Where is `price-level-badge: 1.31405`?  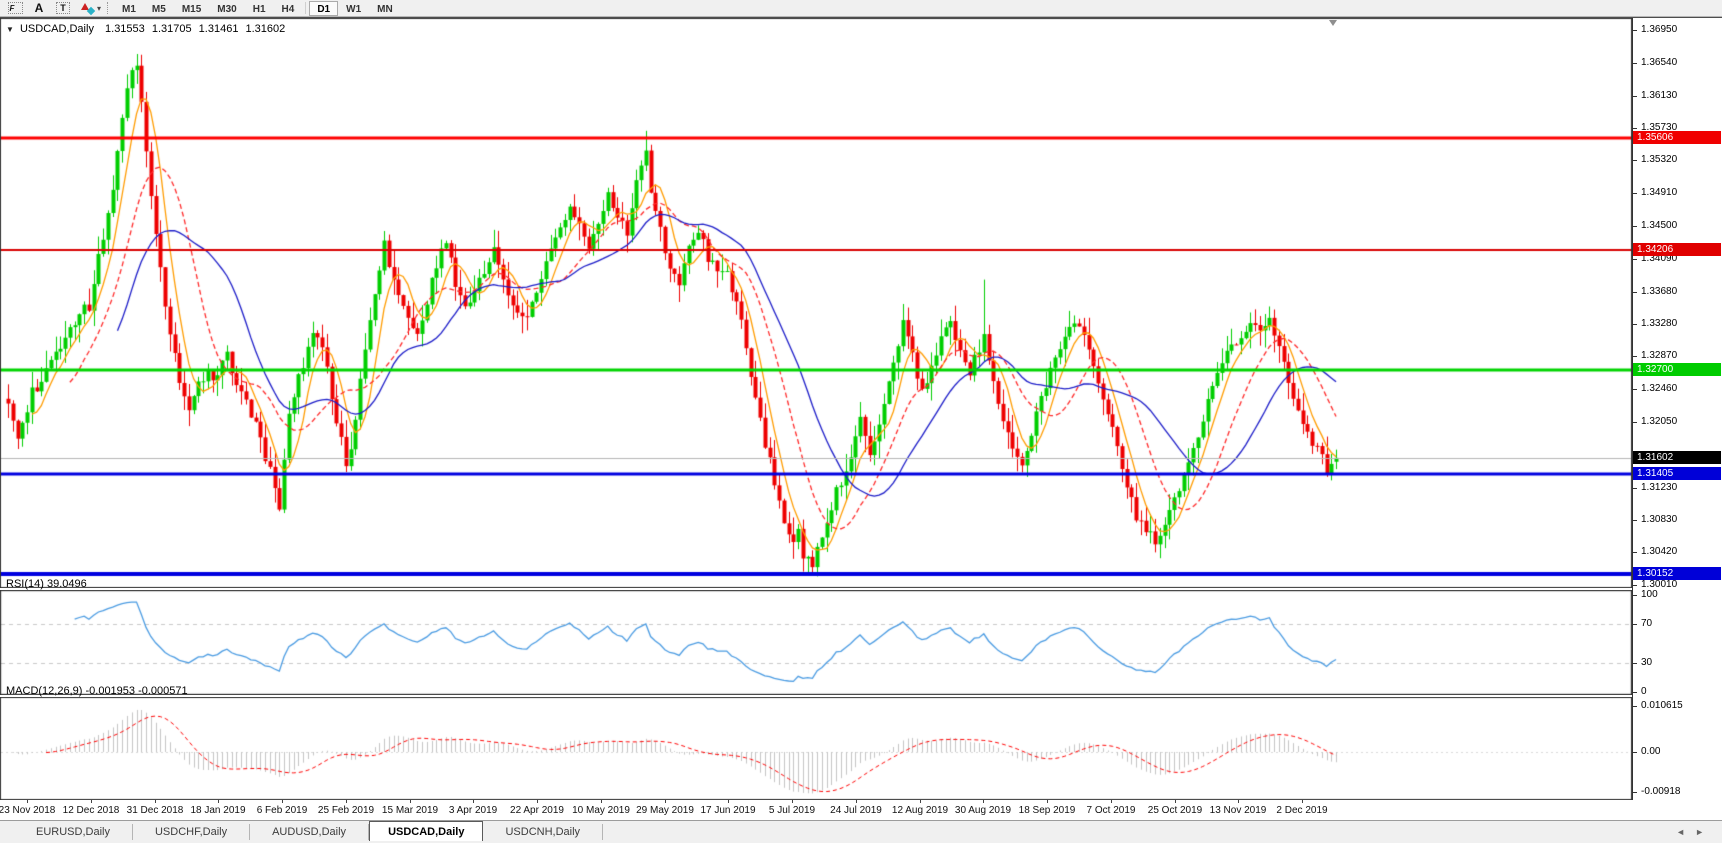 price-level-badge: 1.31405 is located at coordinates (1677, 473).